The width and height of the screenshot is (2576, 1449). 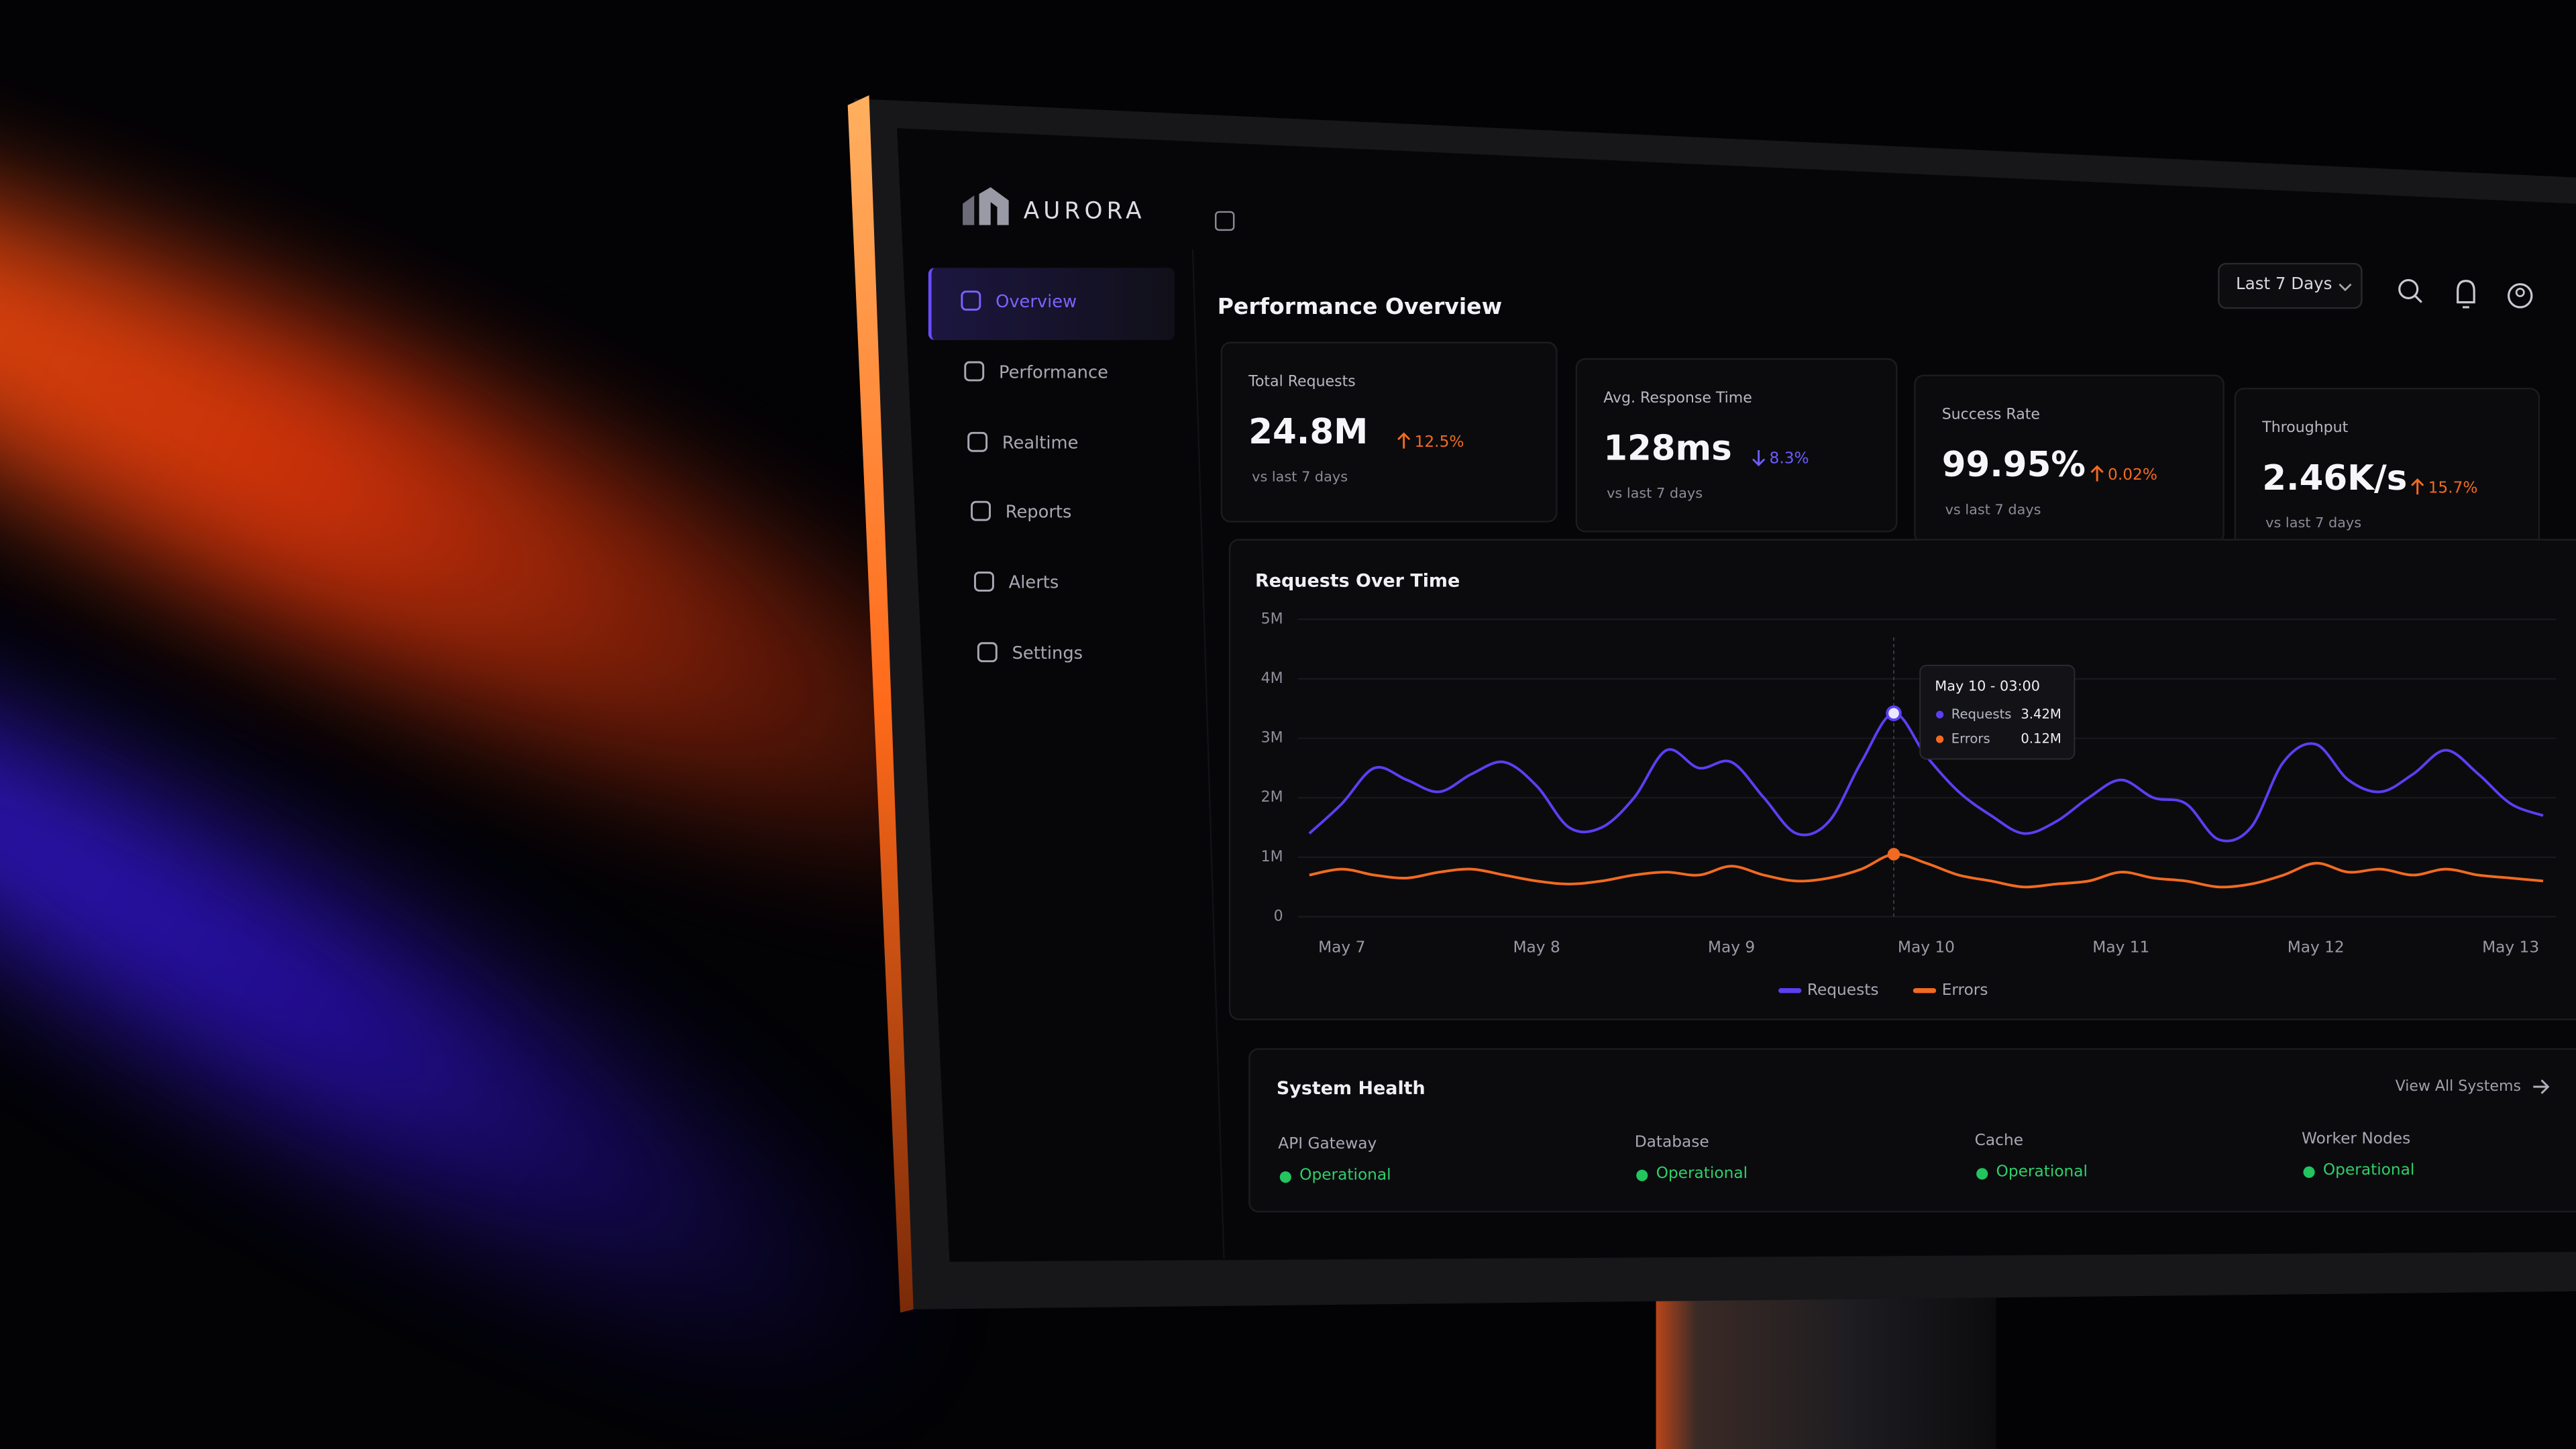 What do you see at coordinates (1981, 714) in the screenshot?
I see `tooltip-name: Requests` at bounding box center [1981, 714].